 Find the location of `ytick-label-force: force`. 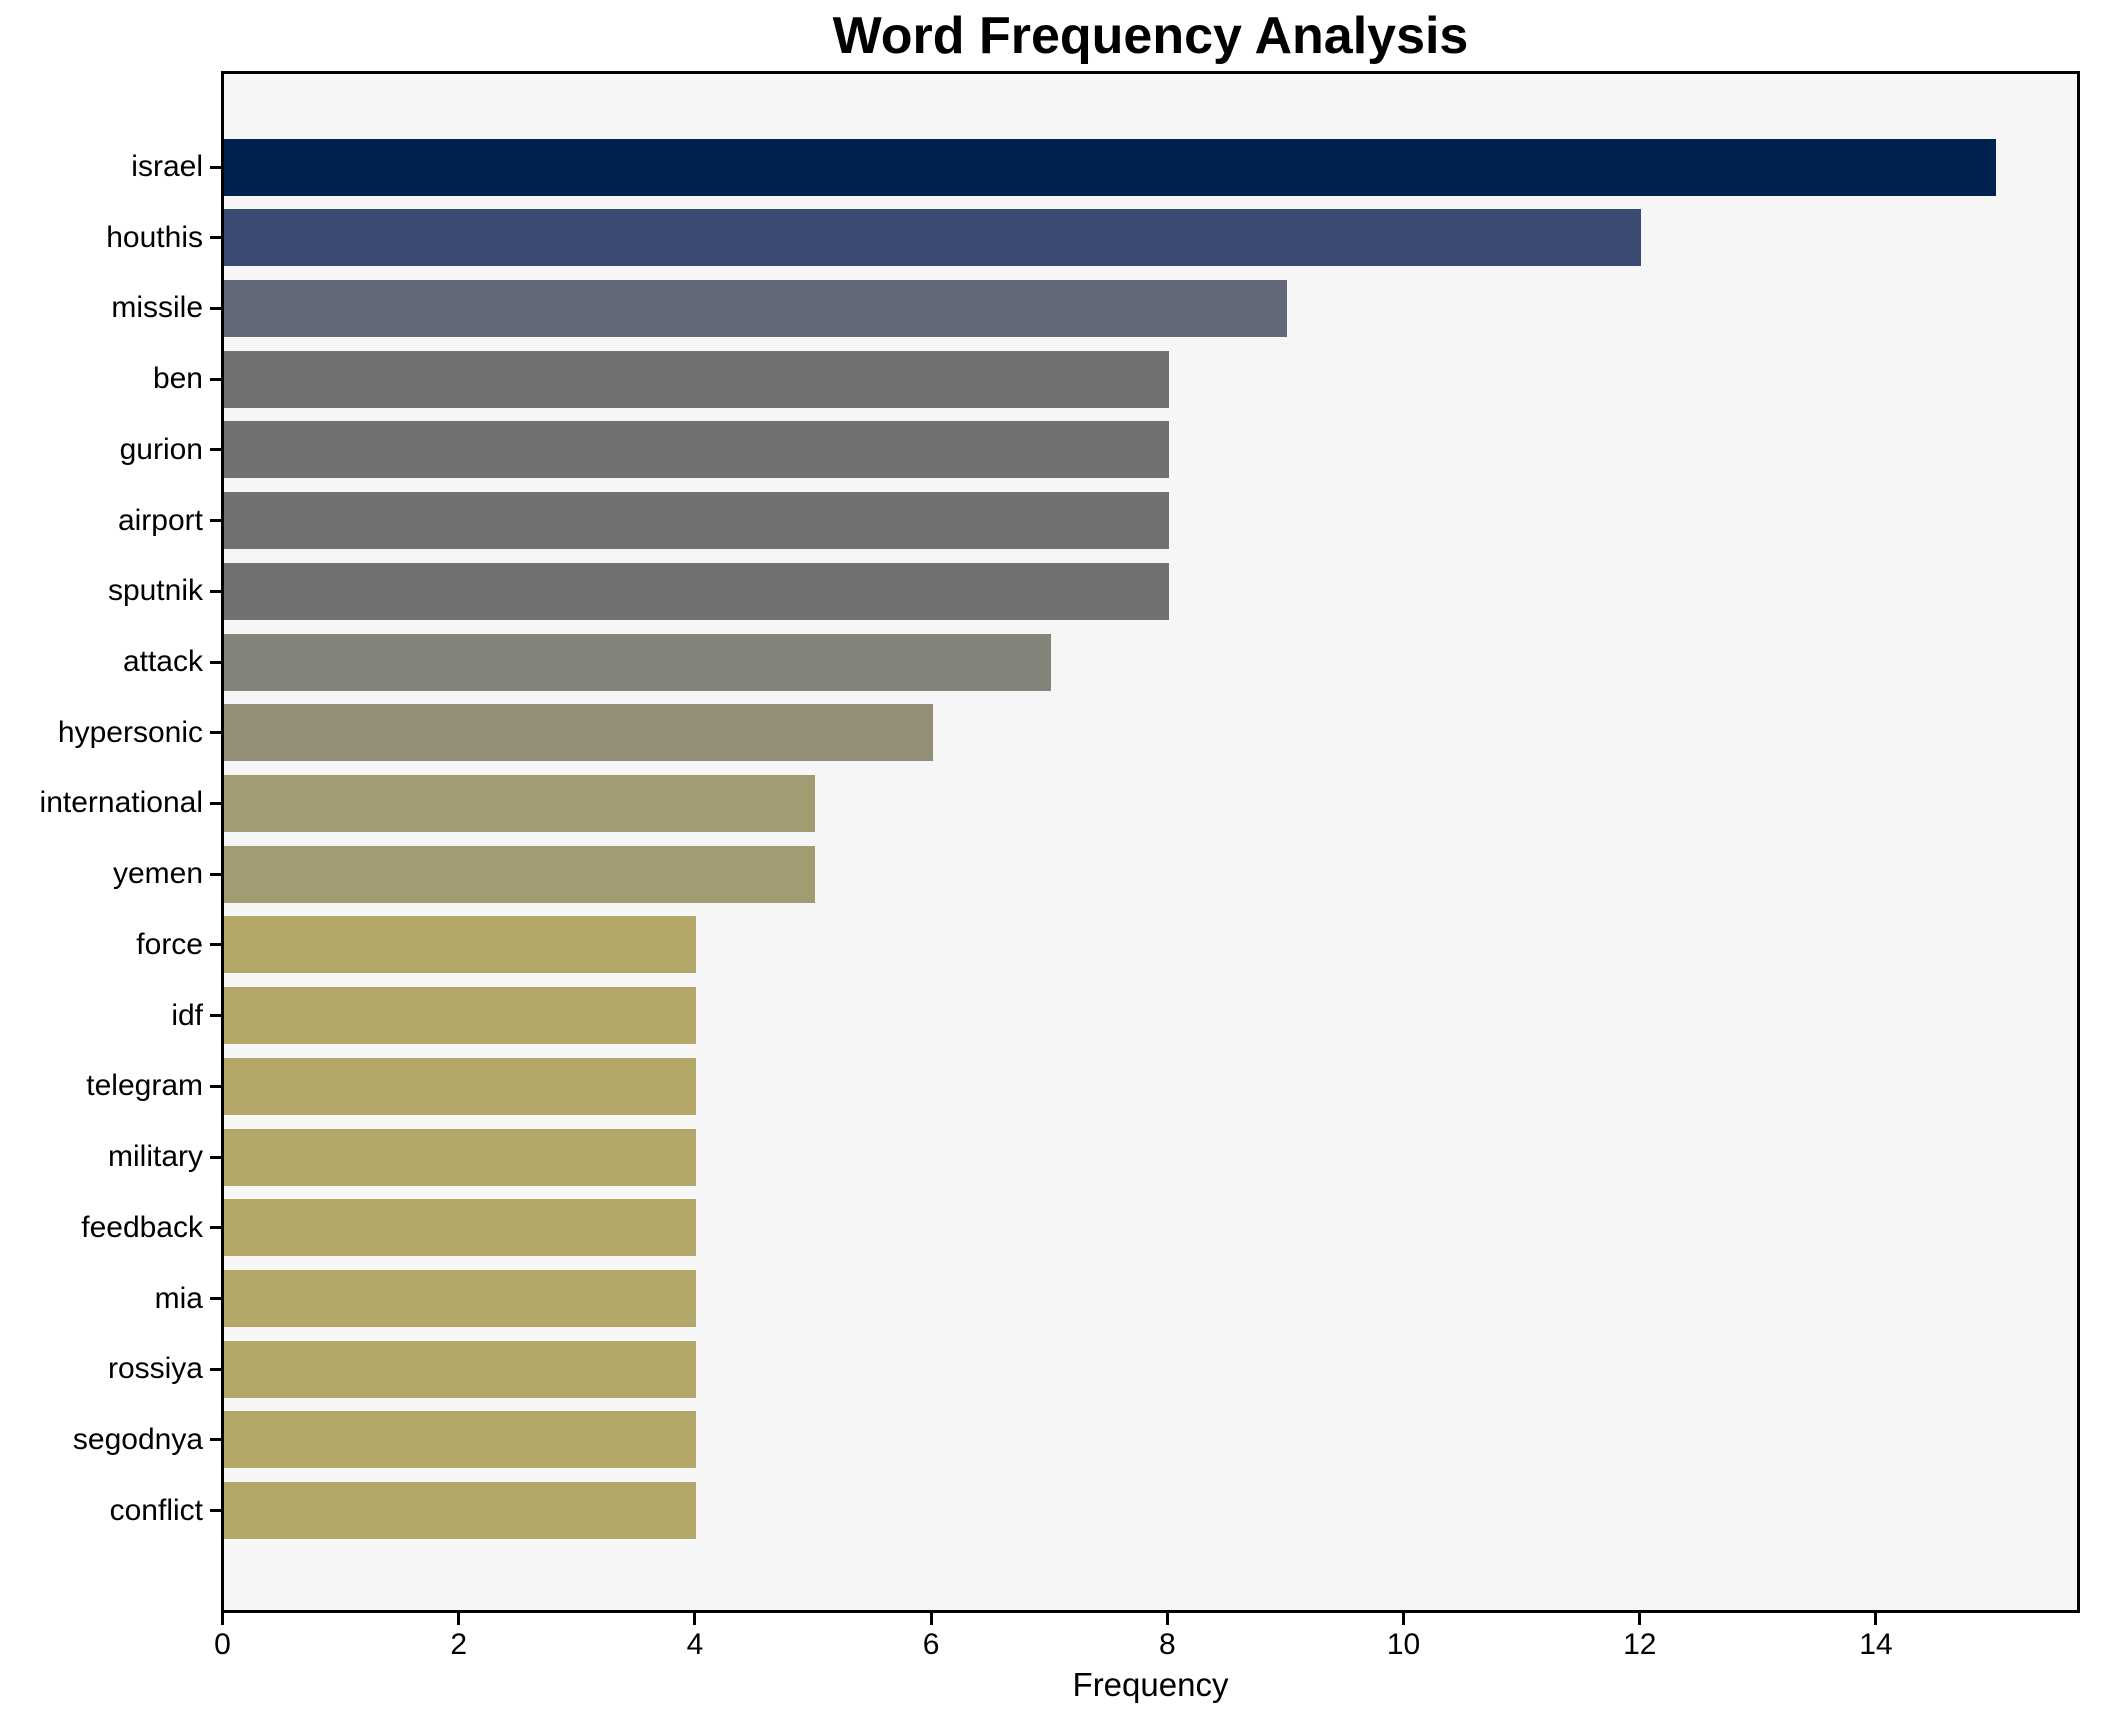

ytick-label-force: force is located at coordinates (169, 944).